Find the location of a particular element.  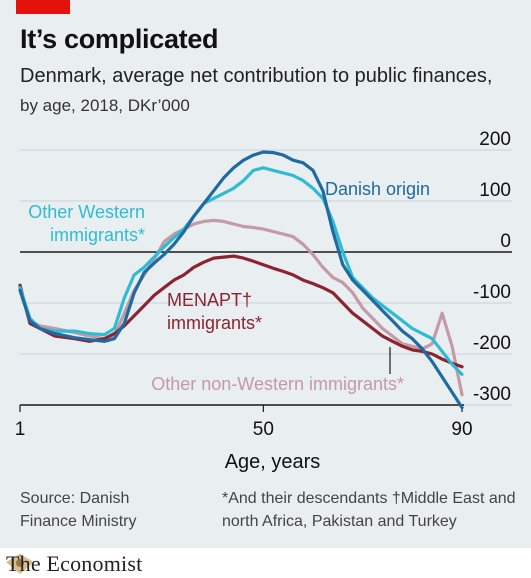

x-axis-label: Age, years is located at coordinates (272, 462).